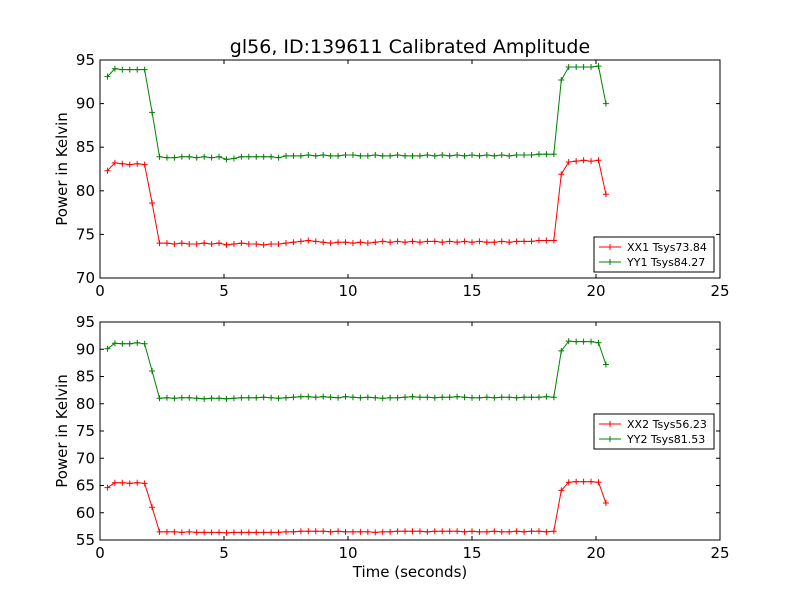  What do you see at coordinates (665, 439) in the screenshot?
I see `legend-label: YY2 Tsys81.53` at bounding box center [665, 439].